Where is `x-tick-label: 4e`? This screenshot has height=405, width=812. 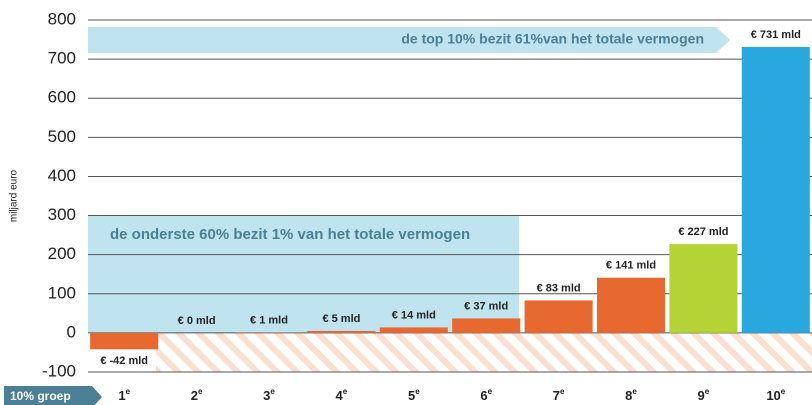
x-tick-label: 4e is located at coordinates (342, 395).